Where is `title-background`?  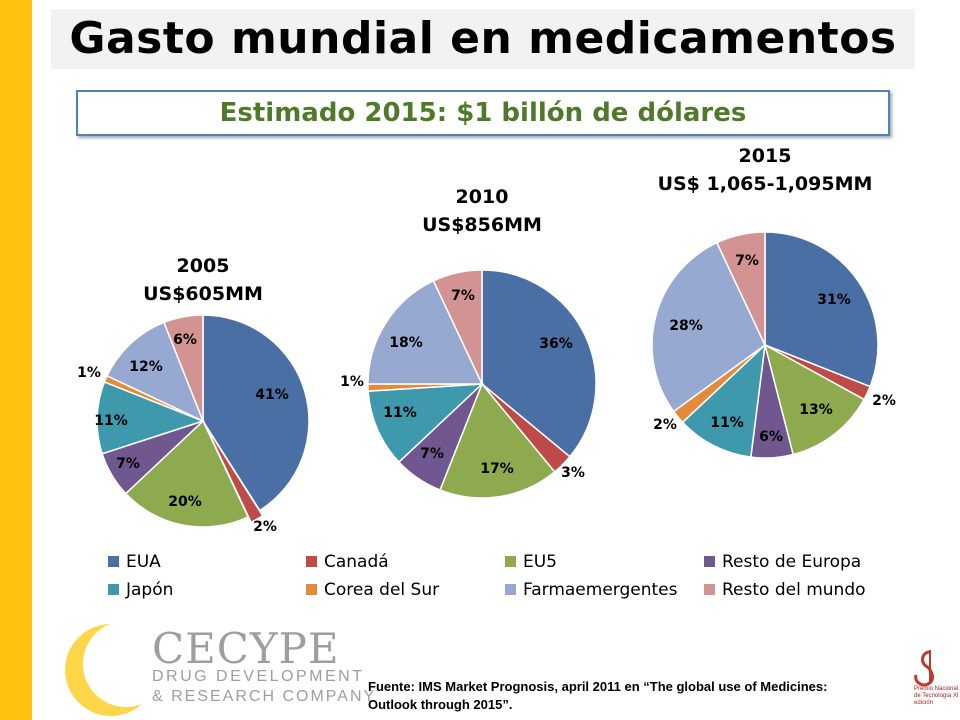 title-background is located at coordinates (483, 39).